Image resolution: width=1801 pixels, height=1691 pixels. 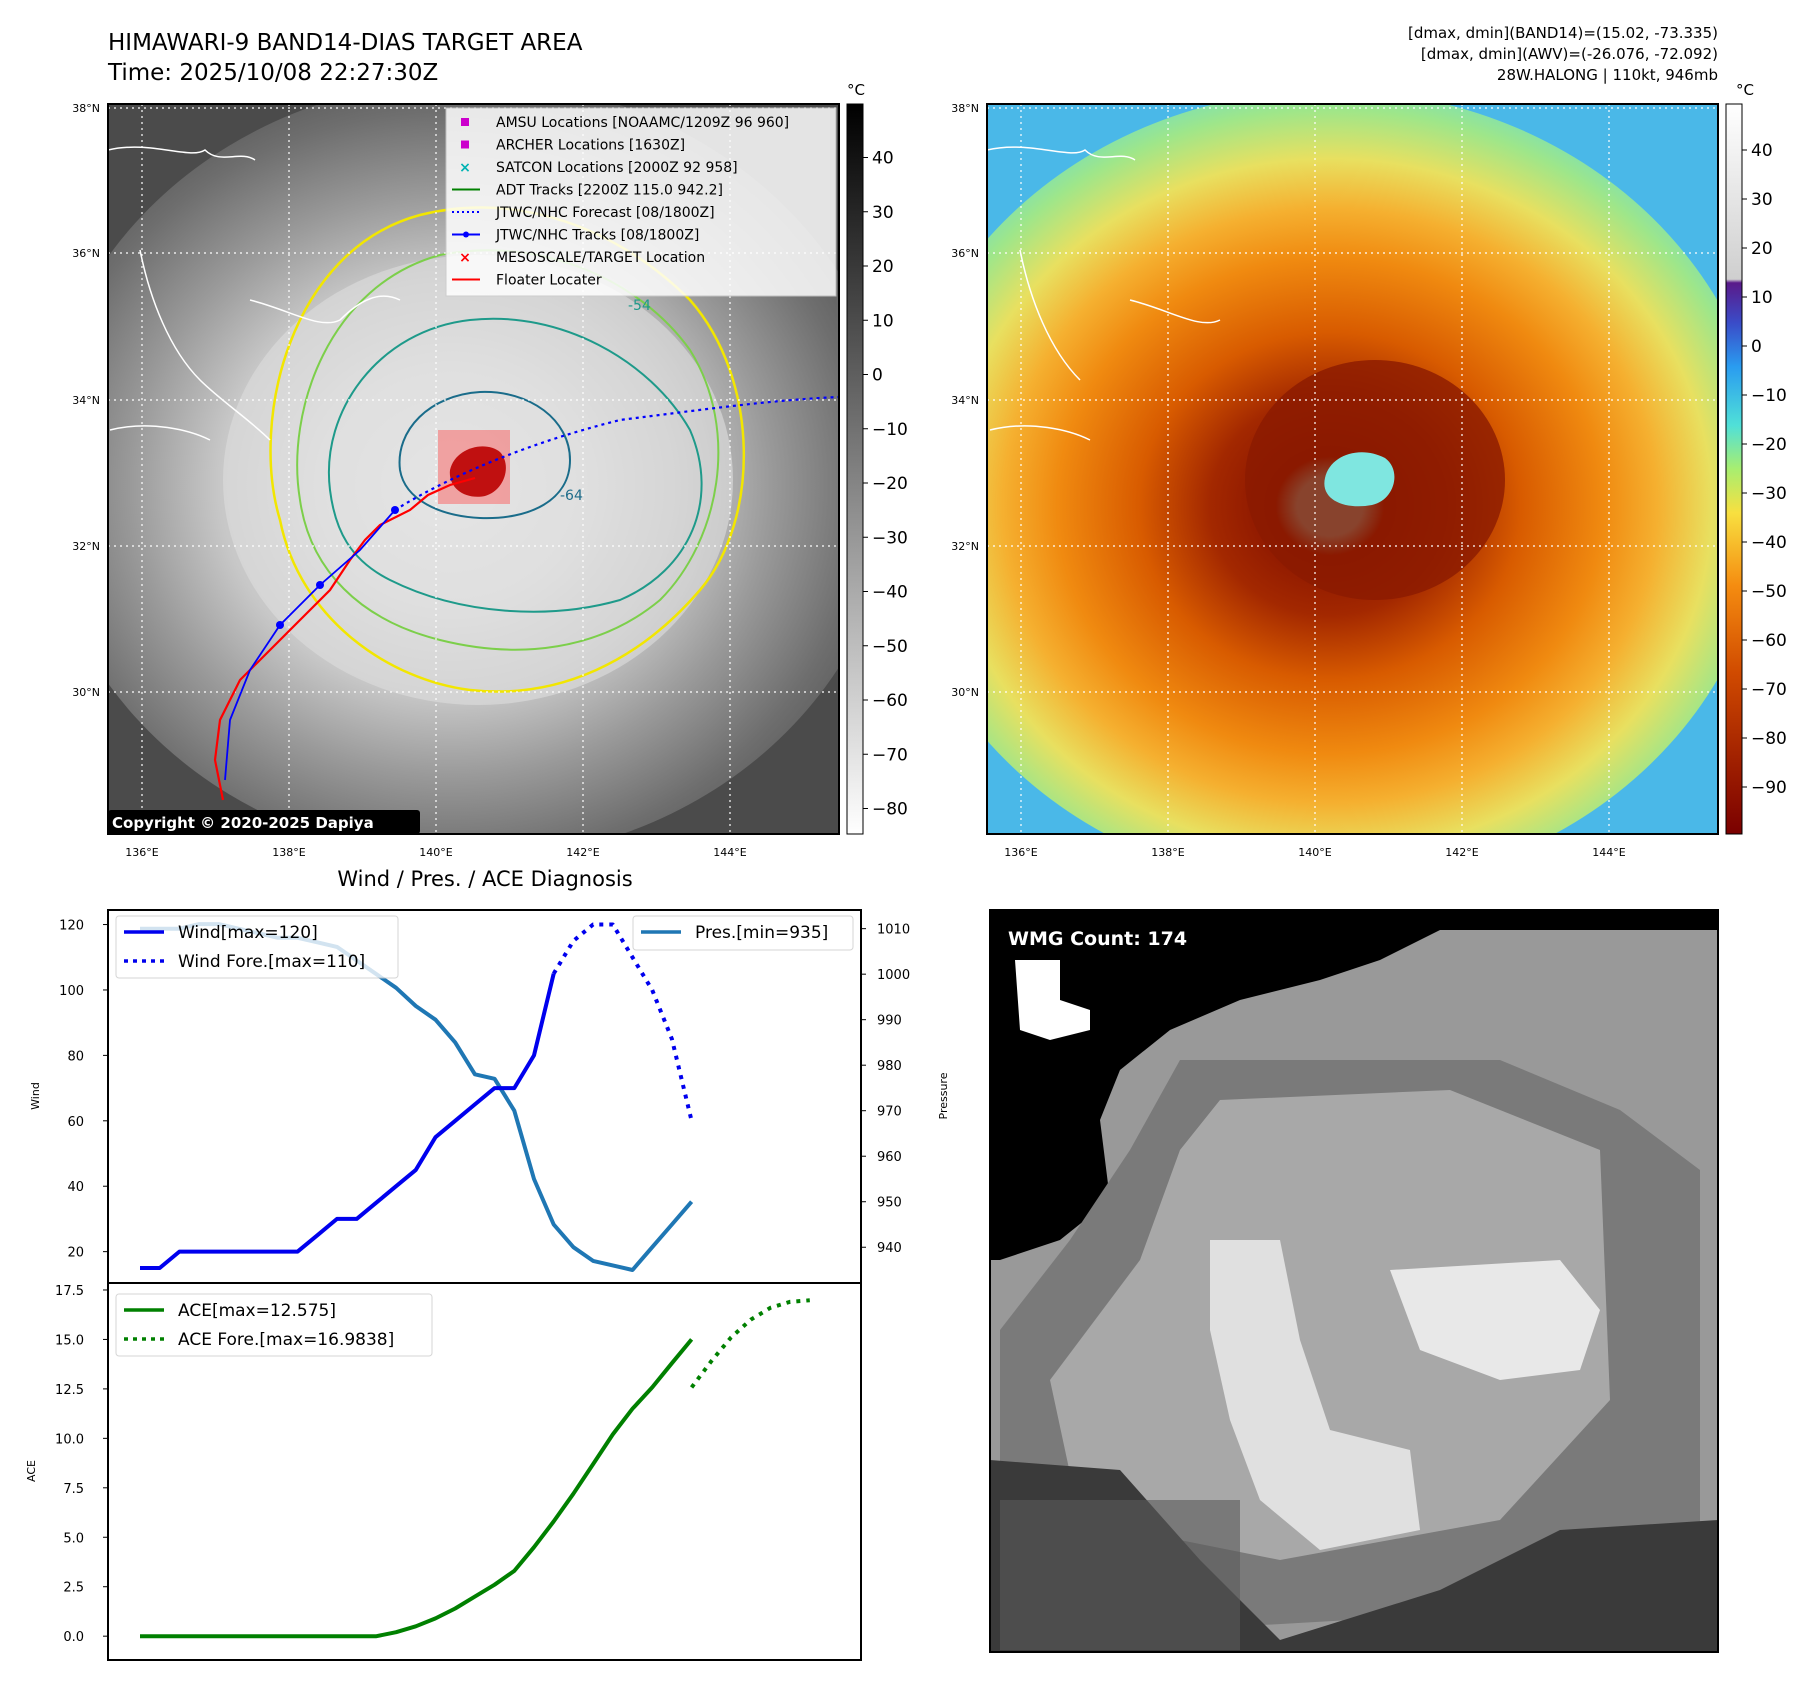 What do you see at coordinates (1762, 200) in the screenshot?
I see `colorbar-tick-label: 30` at bounding box center [1762, 200].